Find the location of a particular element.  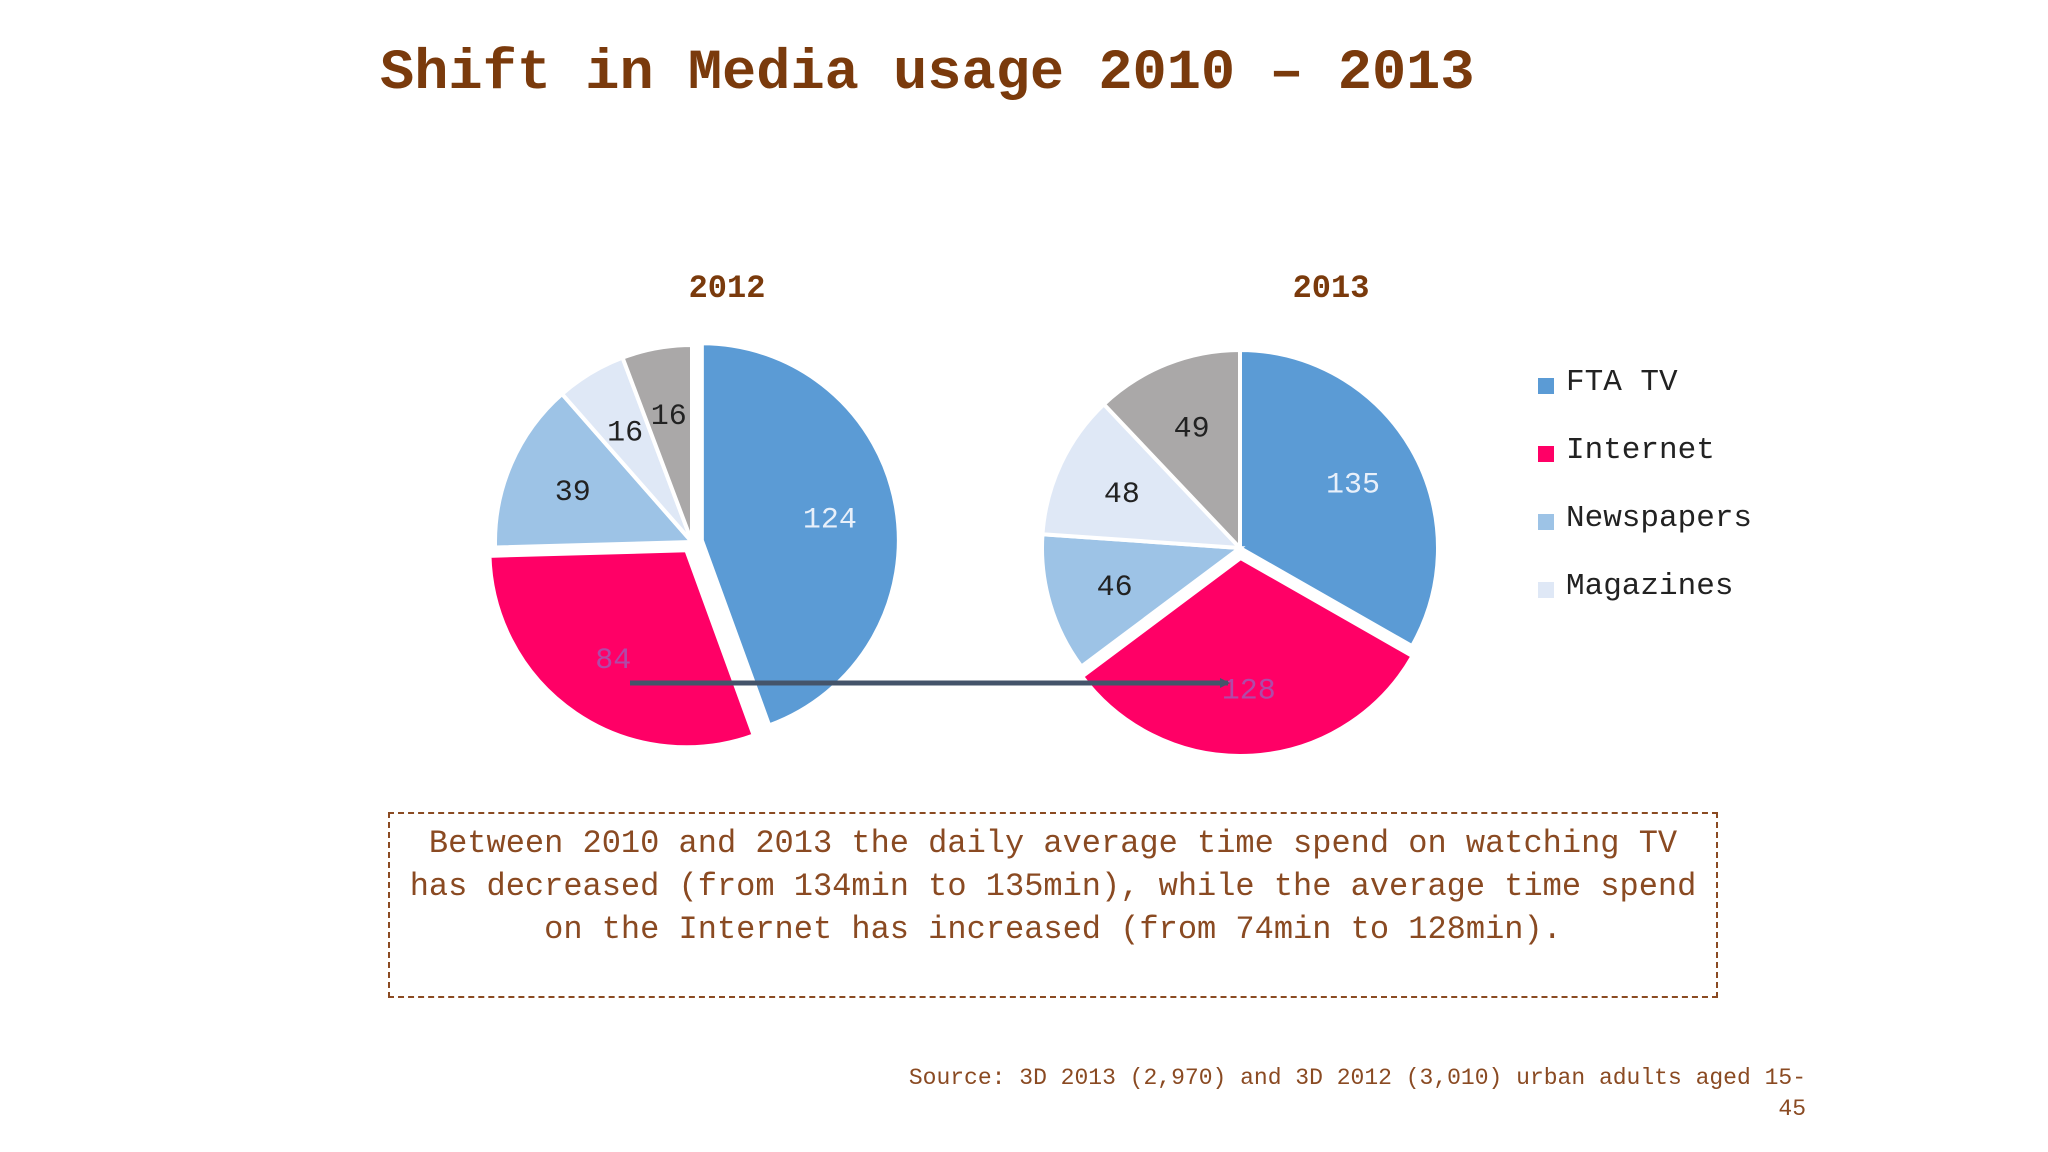

pie-chart-2013: 2013 135 128 46 48 49 is located at coordinates (1240, 514).